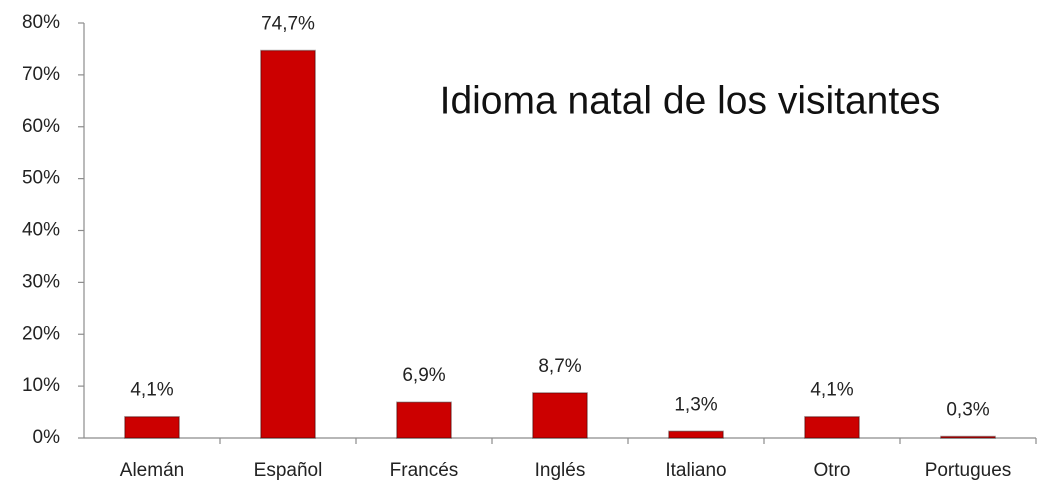 The width and height of the screenshot is (1038, 487). What do you see at coordinates (41, 22) in the screenshot?
I see `y-tick-label: 80%` at bounding box center [41, 22].